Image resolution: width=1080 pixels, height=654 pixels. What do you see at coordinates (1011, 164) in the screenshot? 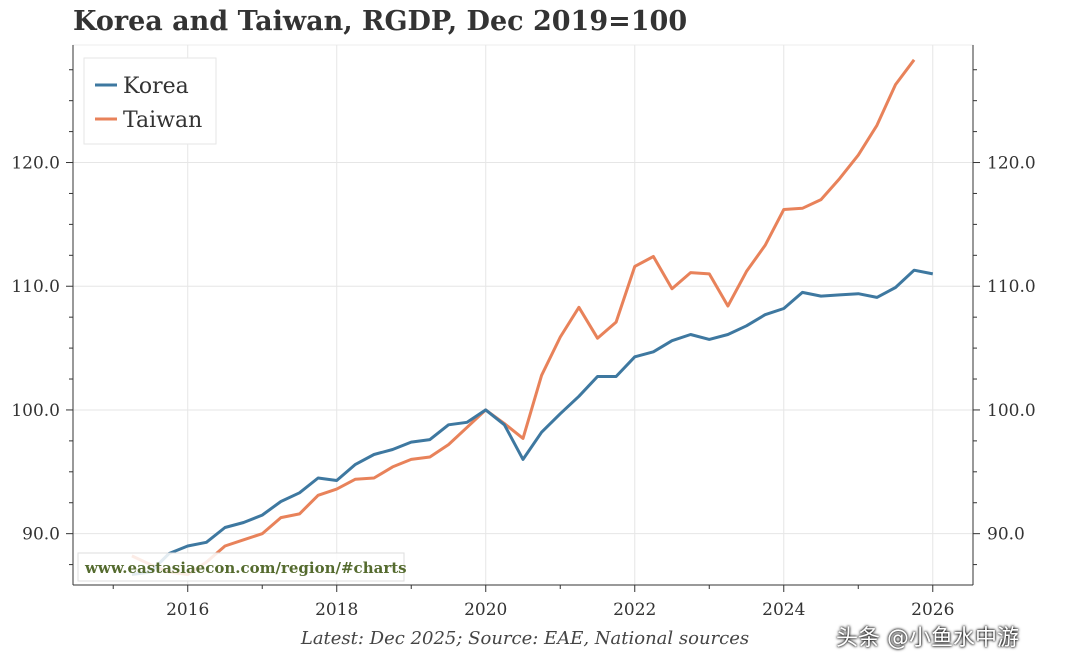
I see `y-tick-label-right: 120.0` at bounding box center [1011, 164].